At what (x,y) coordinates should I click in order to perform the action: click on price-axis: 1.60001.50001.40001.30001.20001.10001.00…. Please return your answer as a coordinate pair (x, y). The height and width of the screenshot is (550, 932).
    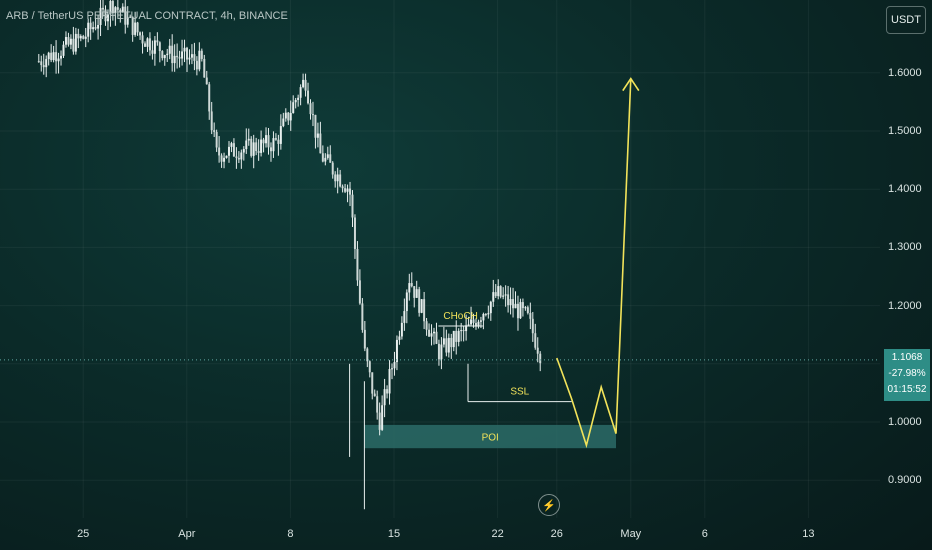
    Looking at the image, I should click on (906, 275).